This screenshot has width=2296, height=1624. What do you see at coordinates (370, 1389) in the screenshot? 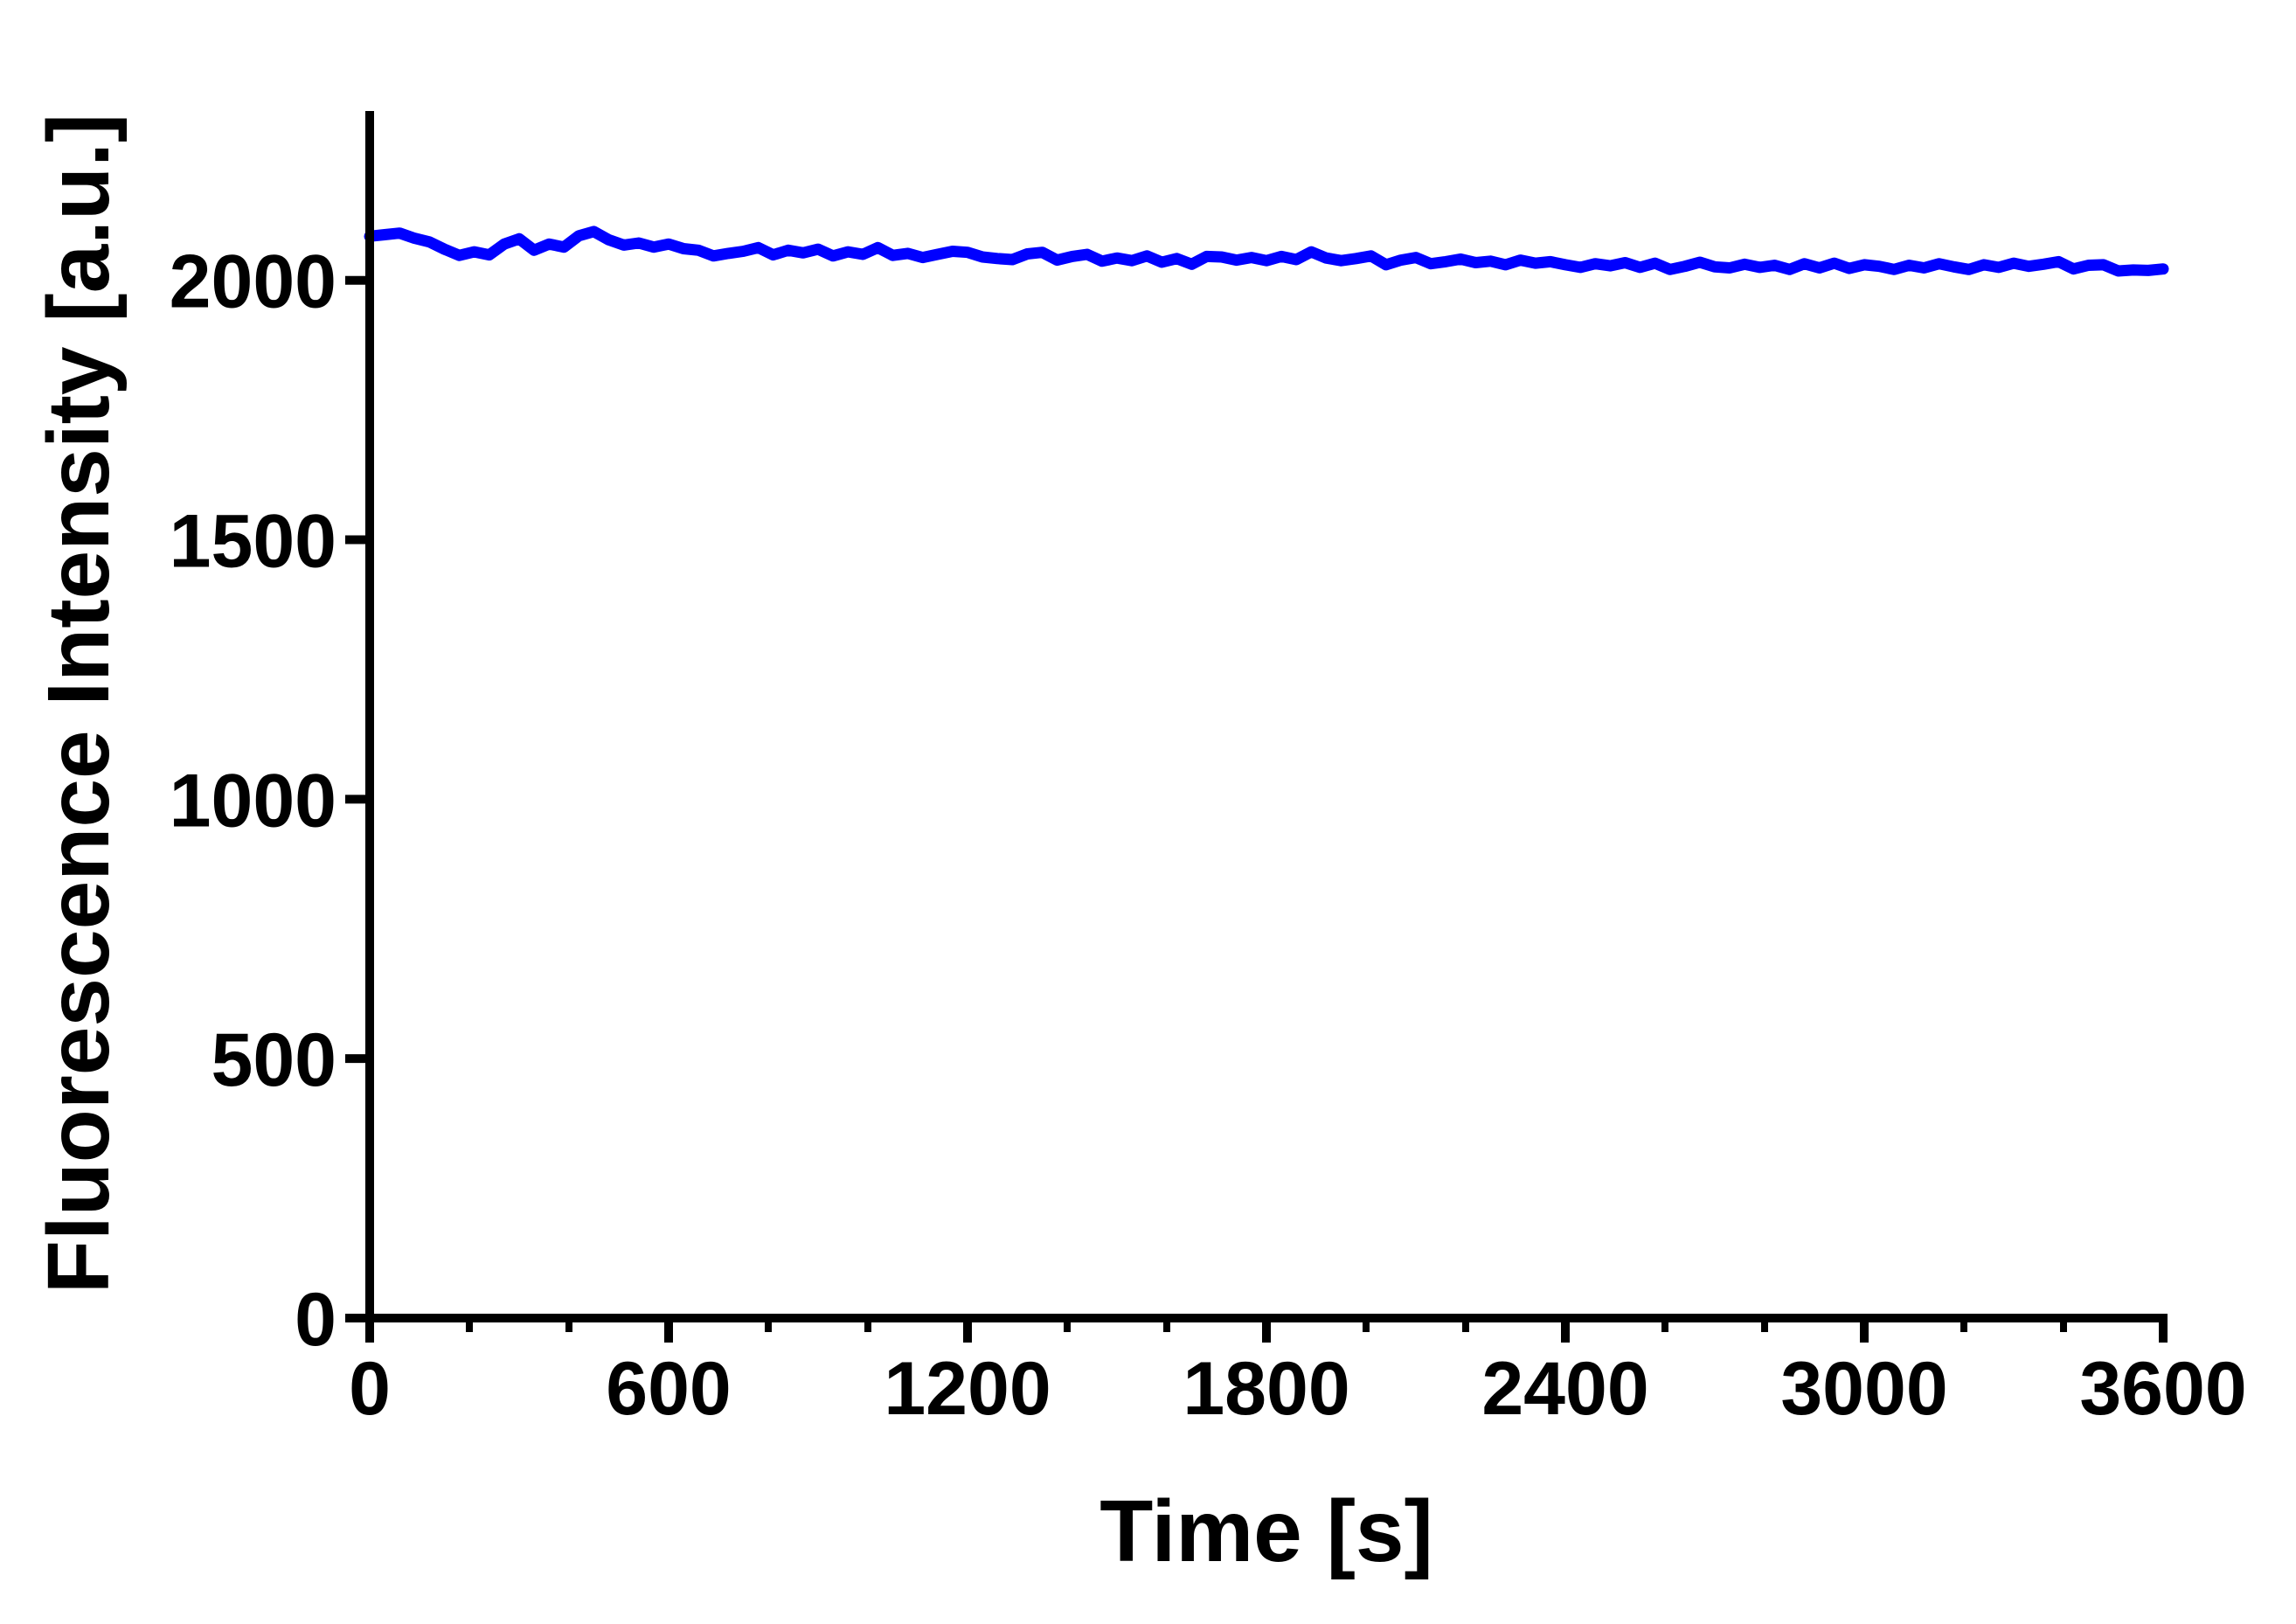
I see `x-tick-label: 0` at bounding box center [370, 1389].